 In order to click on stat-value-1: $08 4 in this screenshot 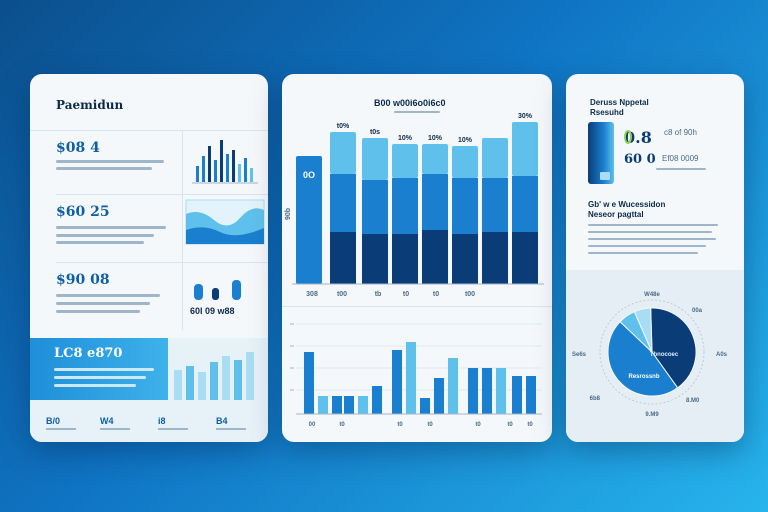, I will do `click(78, 148)`.